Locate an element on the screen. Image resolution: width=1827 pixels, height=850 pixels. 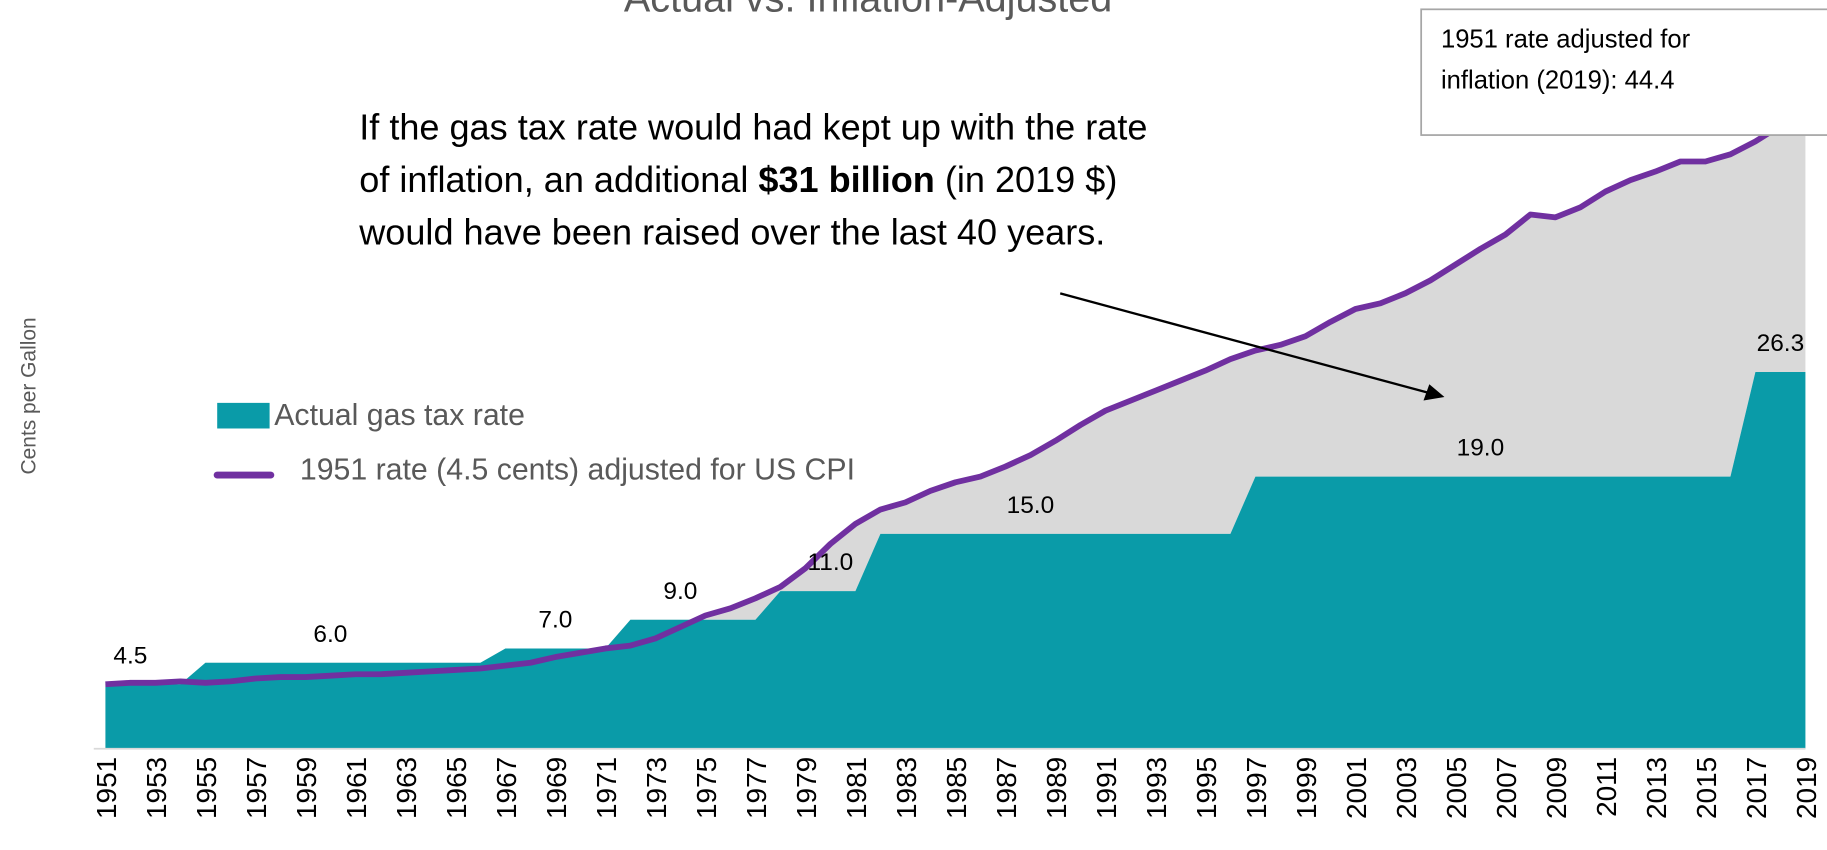
data-label: 4.5 is located at coordinates (130, 655).